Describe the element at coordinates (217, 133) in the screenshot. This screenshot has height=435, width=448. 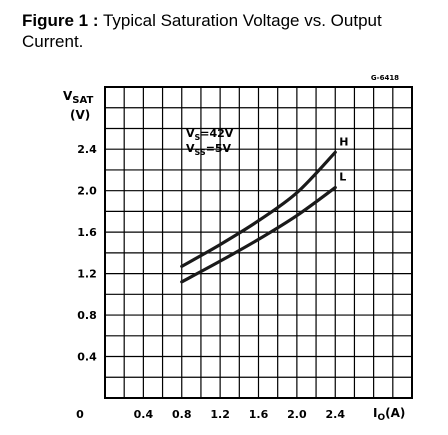
I see `condition-vs-value: =42V` at that location.